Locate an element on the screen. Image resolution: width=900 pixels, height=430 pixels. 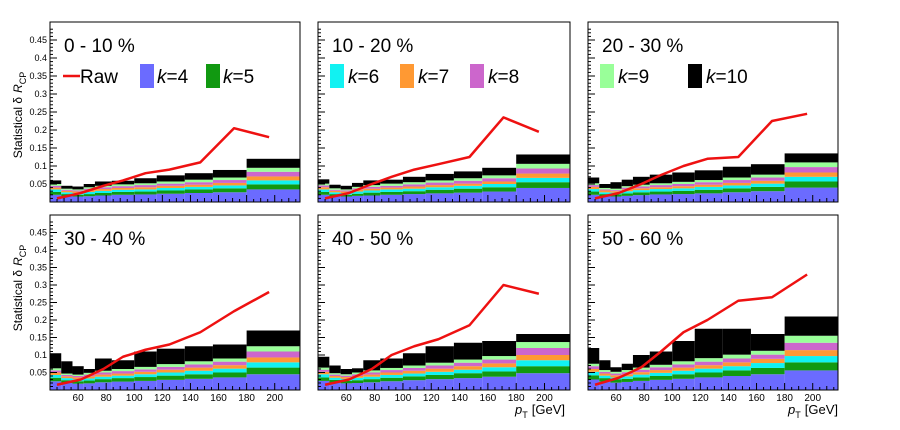
panel-1-y-tick-label-0.1: 0.1 is located at coordinates (40, 166).